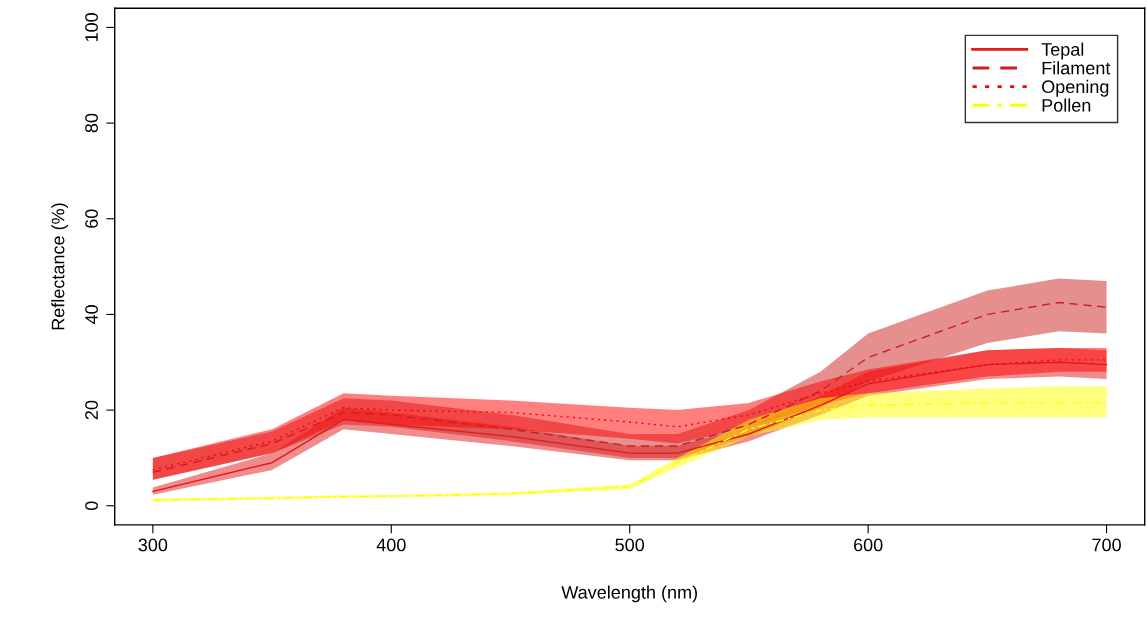  I want to click on line-series, so click(630, 415).